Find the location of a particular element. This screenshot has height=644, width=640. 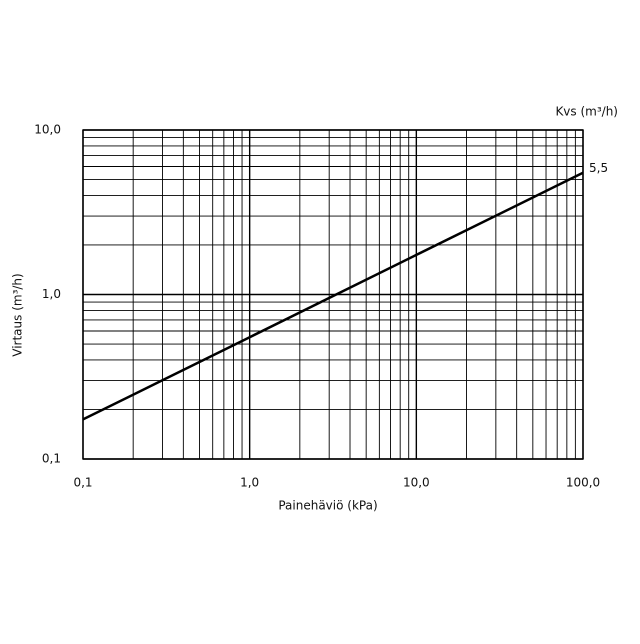

x-tick-label: 10,0 is located at coordinates (416, 483).